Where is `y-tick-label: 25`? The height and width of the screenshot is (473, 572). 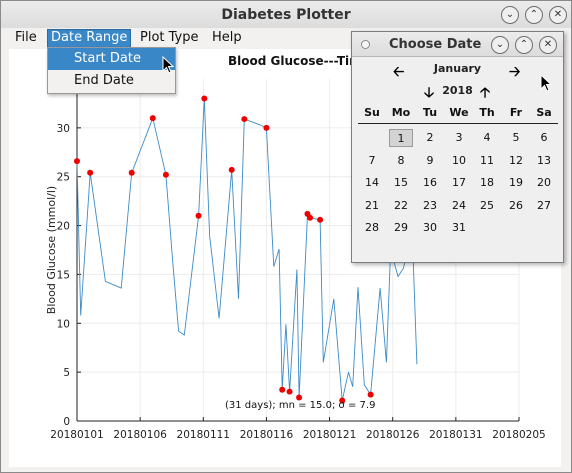 y-tick-label: 25 is located at coordinates (63, 178).